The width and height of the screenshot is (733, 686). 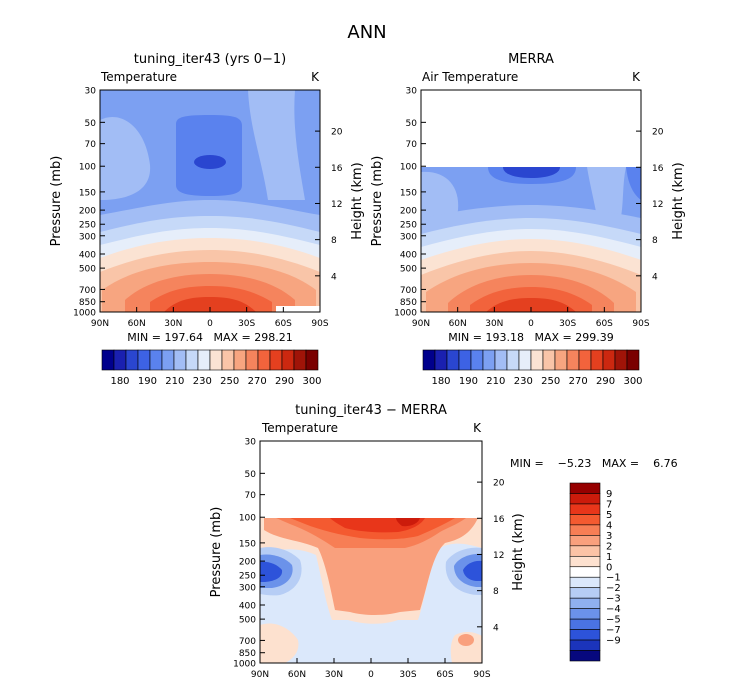 What do you see at coordinates (444, 675) in the screenshot?
I see `latitude-tick-label: 60S` at bounding box center [444, 675].